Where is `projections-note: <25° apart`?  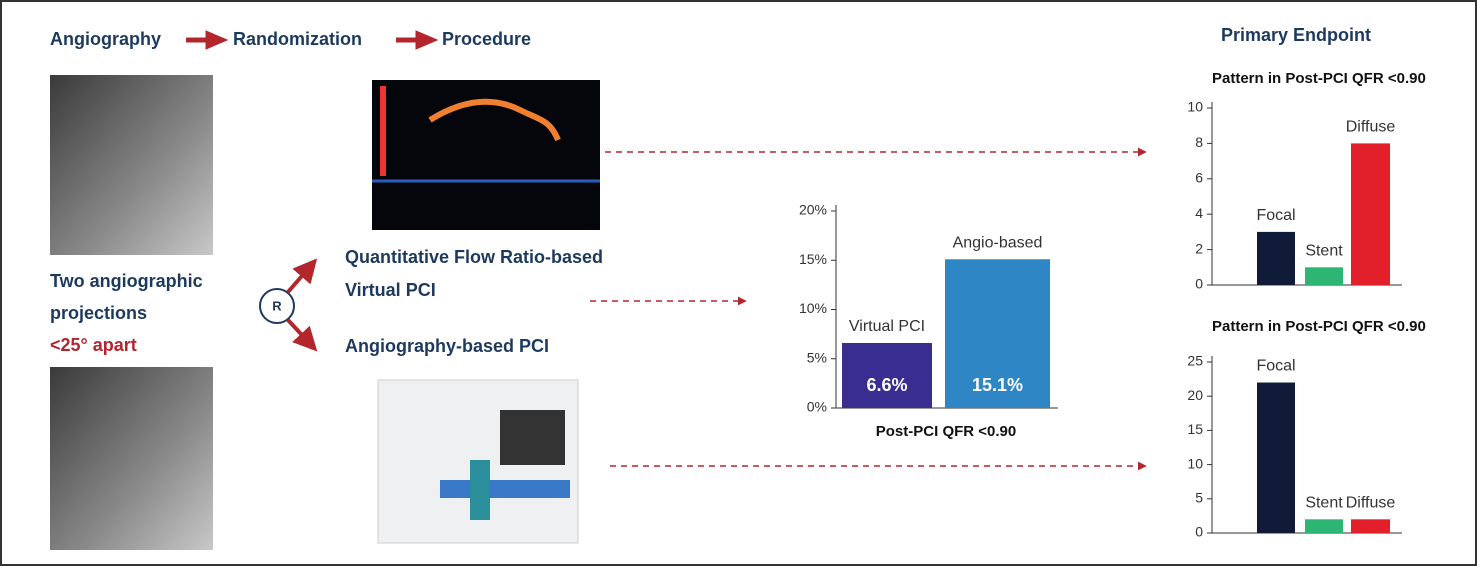
projections-note: <25° apart is located at coordinates (93, 345).